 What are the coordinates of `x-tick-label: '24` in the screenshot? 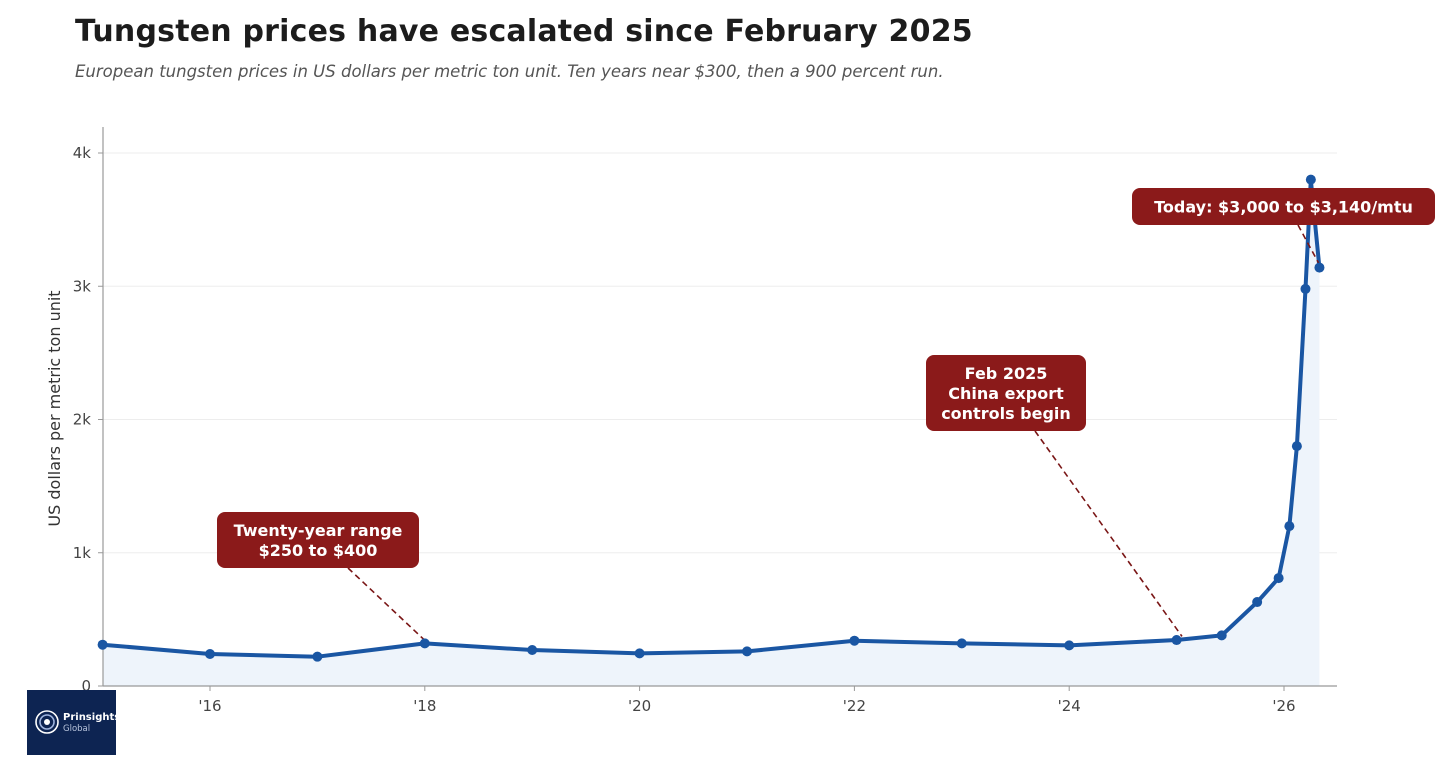 It's located at (1069, 706).